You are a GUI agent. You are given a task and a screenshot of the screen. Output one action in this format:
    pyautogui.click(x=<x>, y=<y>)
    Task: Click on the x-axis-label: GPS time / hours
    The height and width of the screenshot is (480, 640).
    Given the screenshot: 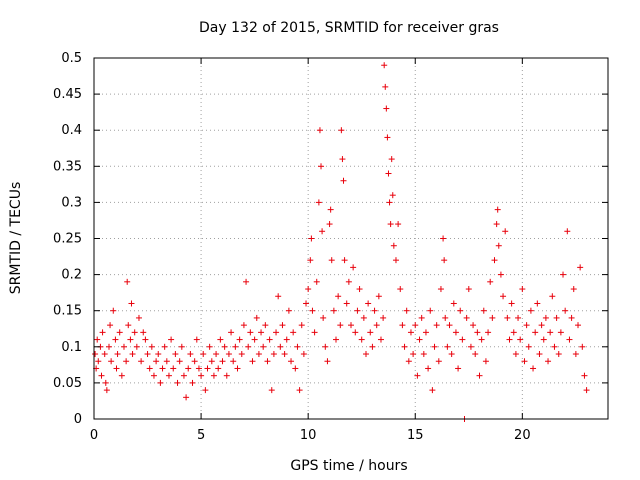 What is the action you would take?
    pyautogui.click(x=348, y=466)
    